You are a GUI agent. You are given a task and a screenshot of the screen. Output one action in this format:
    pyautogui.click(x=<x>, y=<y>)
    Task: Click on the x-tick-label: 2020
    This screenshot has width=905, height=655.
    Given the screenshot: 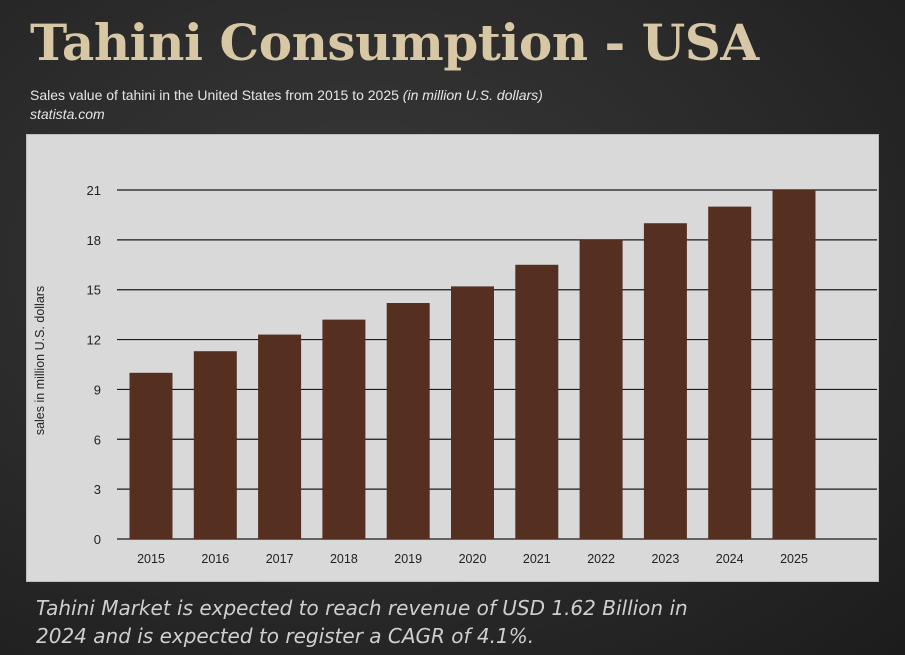 What is the action you would take?
    pyautogui.click(x=473, y=559)
    